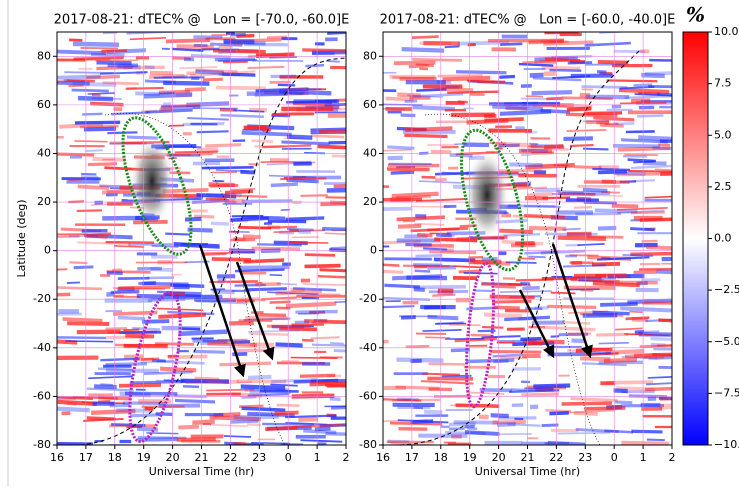  What do you see at coordinates (57, 457) in the screenshot?
I see `x-tick-label: 16` at bounding box center [57, 457].